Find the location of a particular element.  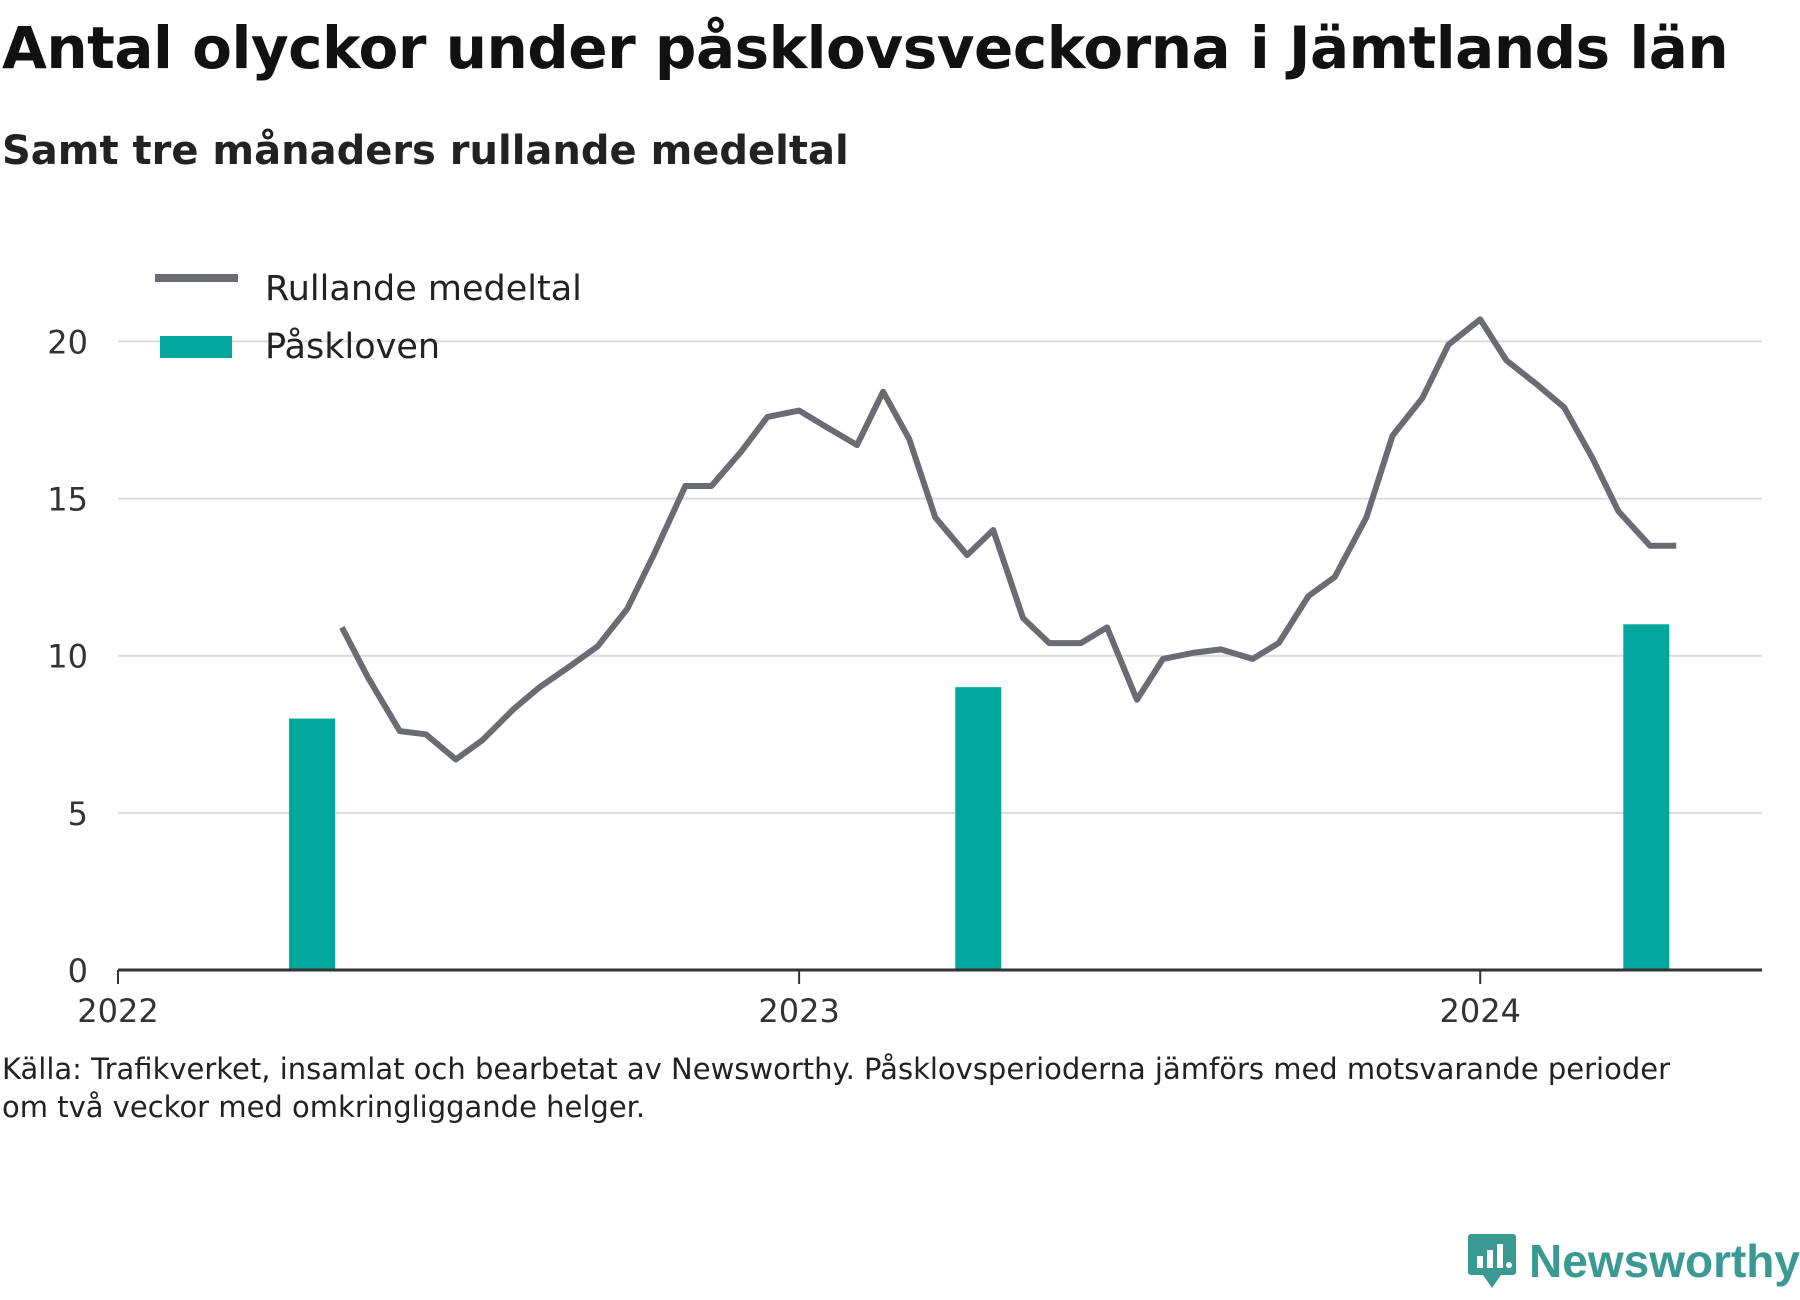

newsworthy-logo-icon is located at coordinates (1492, 1261).